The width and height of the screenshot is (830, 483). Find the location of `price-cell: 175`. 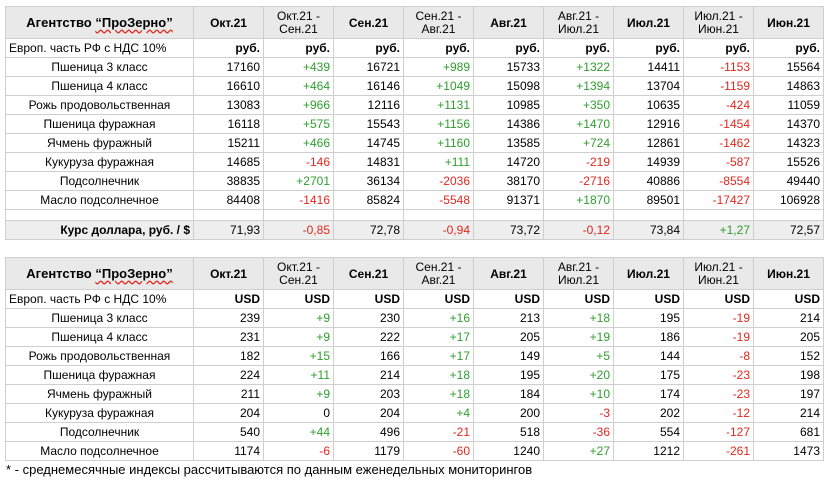

price-cell: 175 is located at coordinates (648, 375).